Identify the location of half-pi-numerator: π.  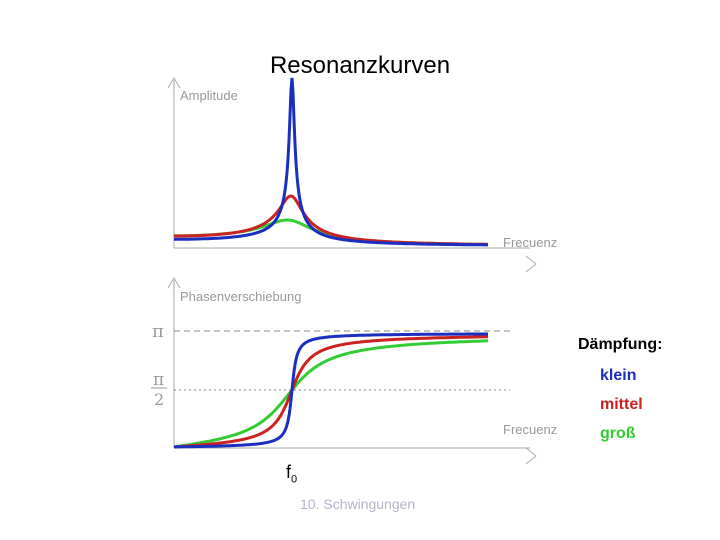
(158, 380).